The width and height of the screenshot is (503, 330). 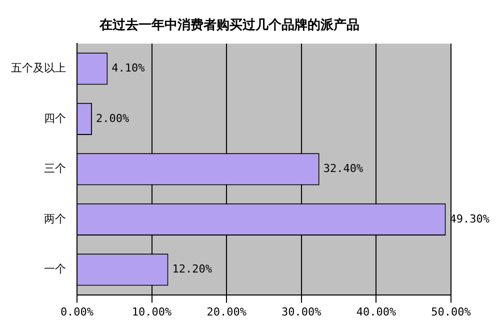 I want to click on data-label: 32.40%, so click(x=343, y=169).